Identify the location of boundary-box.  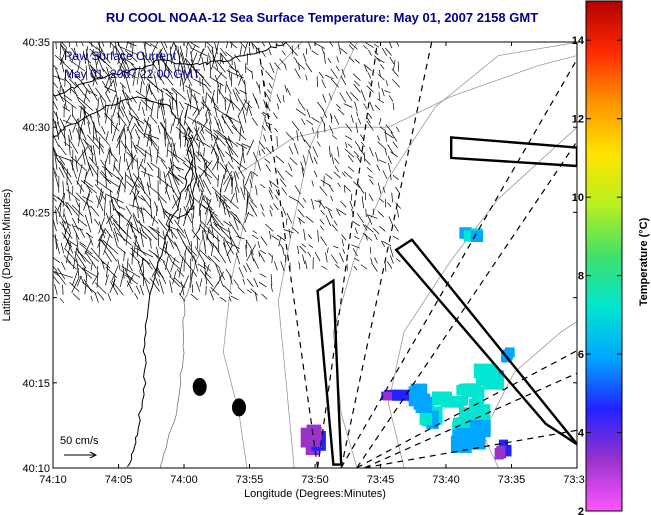
(513, 152).